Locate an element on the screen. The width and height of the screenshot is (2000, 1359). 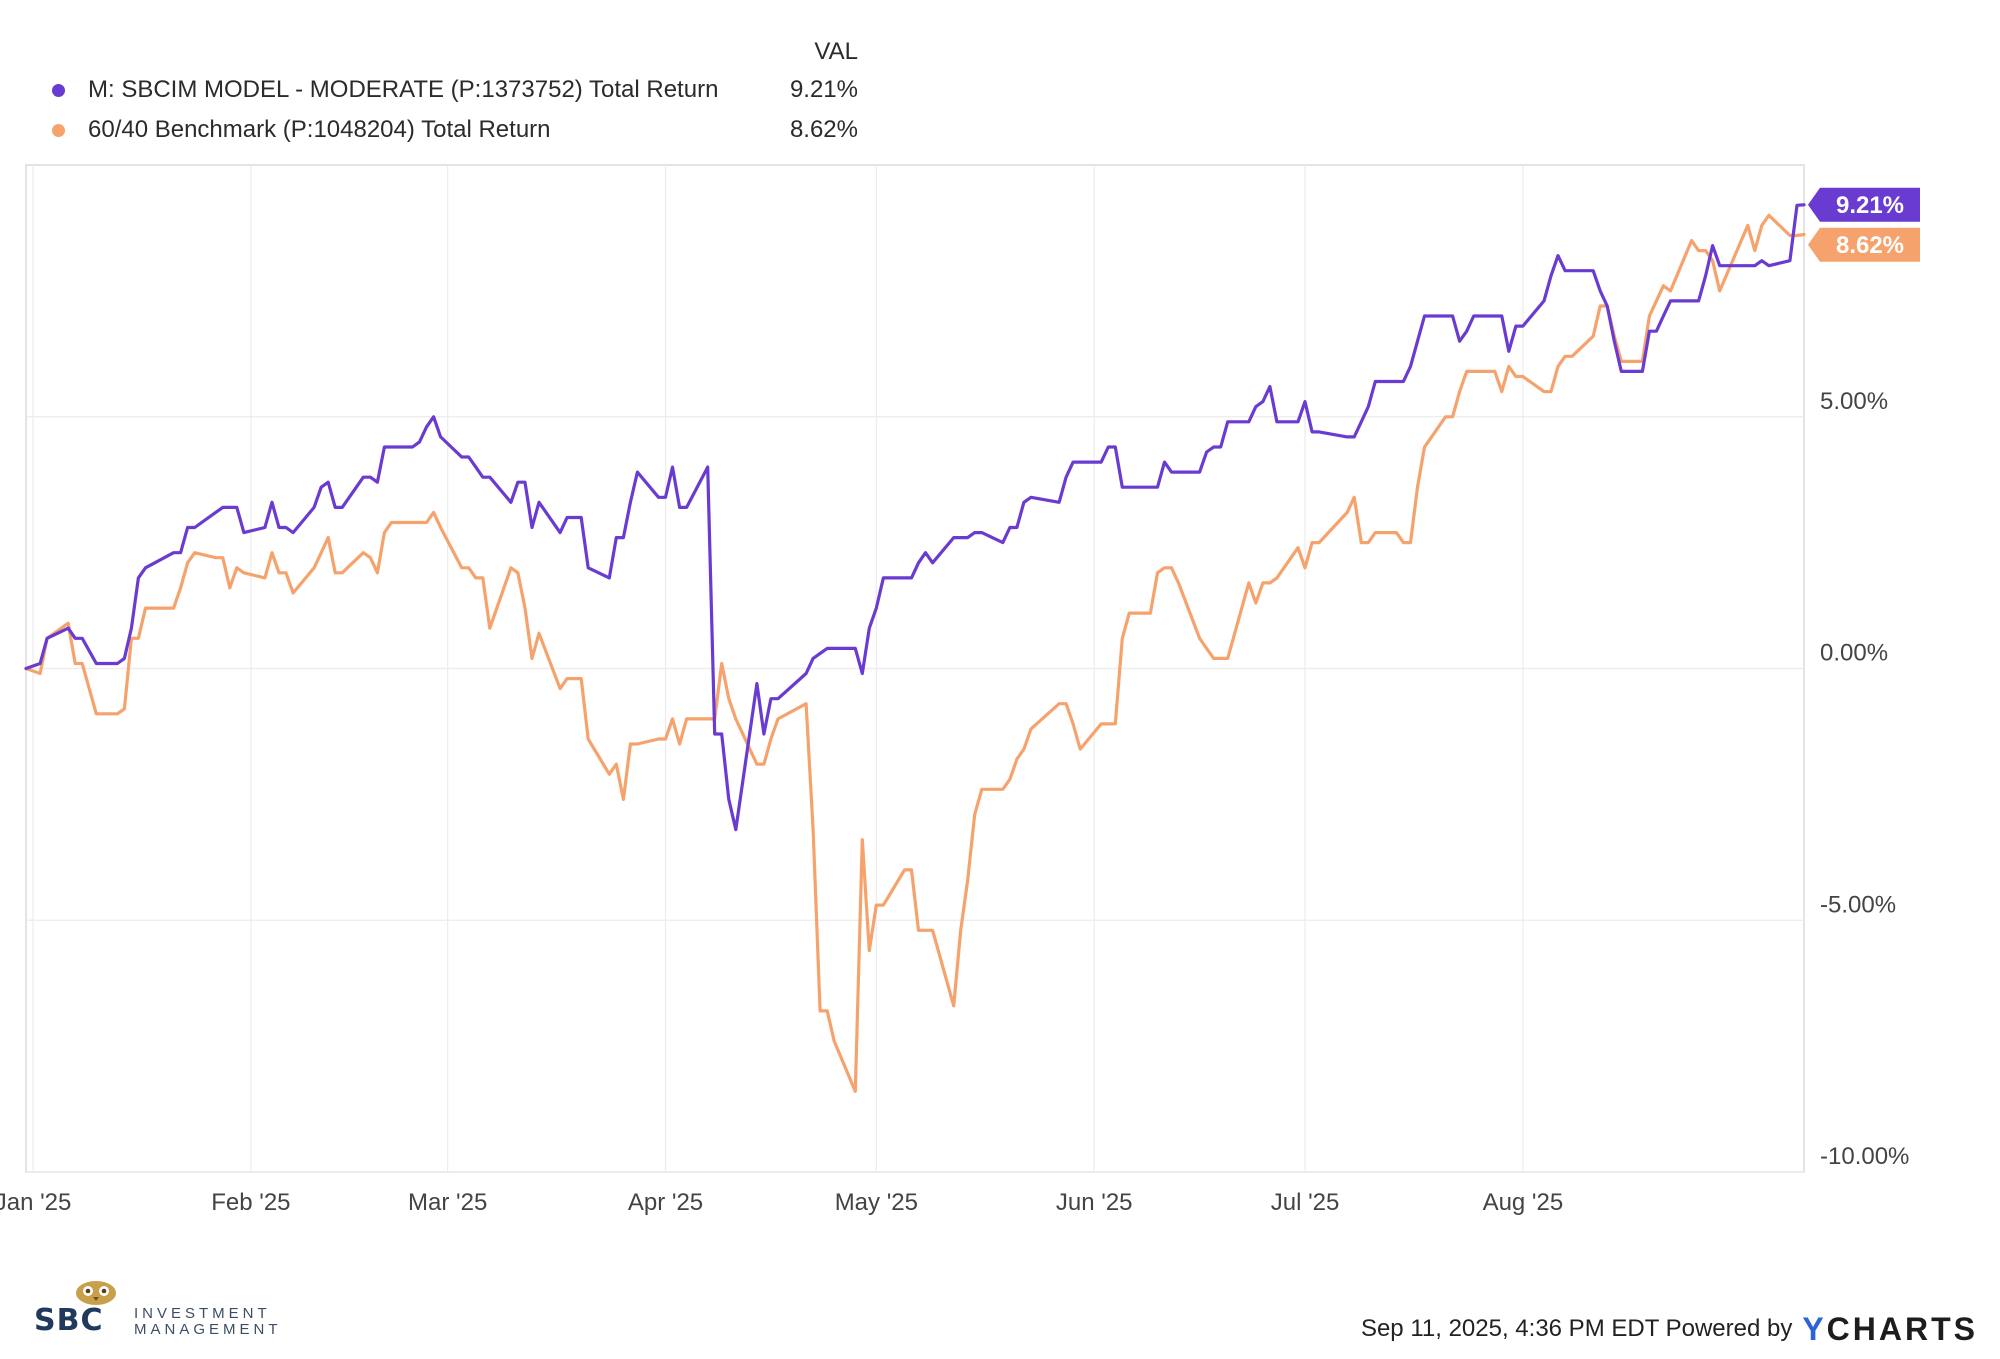
legend-value-benchmark: 8.62% is located at coordinates (823, 129).